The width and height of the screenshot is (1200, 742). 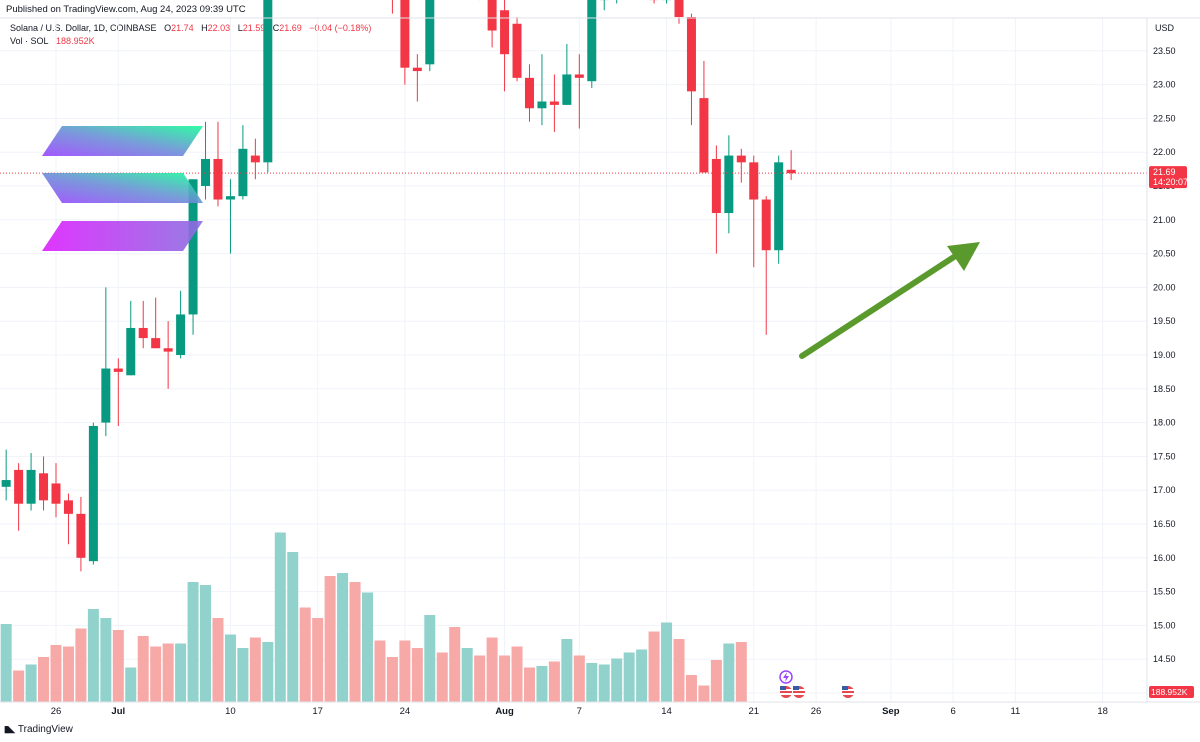 What do you see at coordinates (204, 28) in the screenshot?
I see `high-label: H` at bounding box center [204, 28].